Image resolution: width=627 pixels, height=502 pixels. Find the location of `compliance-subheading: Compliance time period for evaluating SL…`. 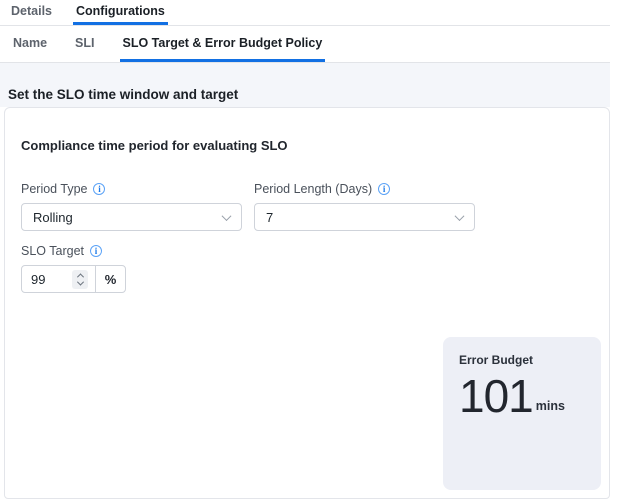

compliance-subheading: Compliance time period for evaluating SL… is located at coordinates (154, 145).